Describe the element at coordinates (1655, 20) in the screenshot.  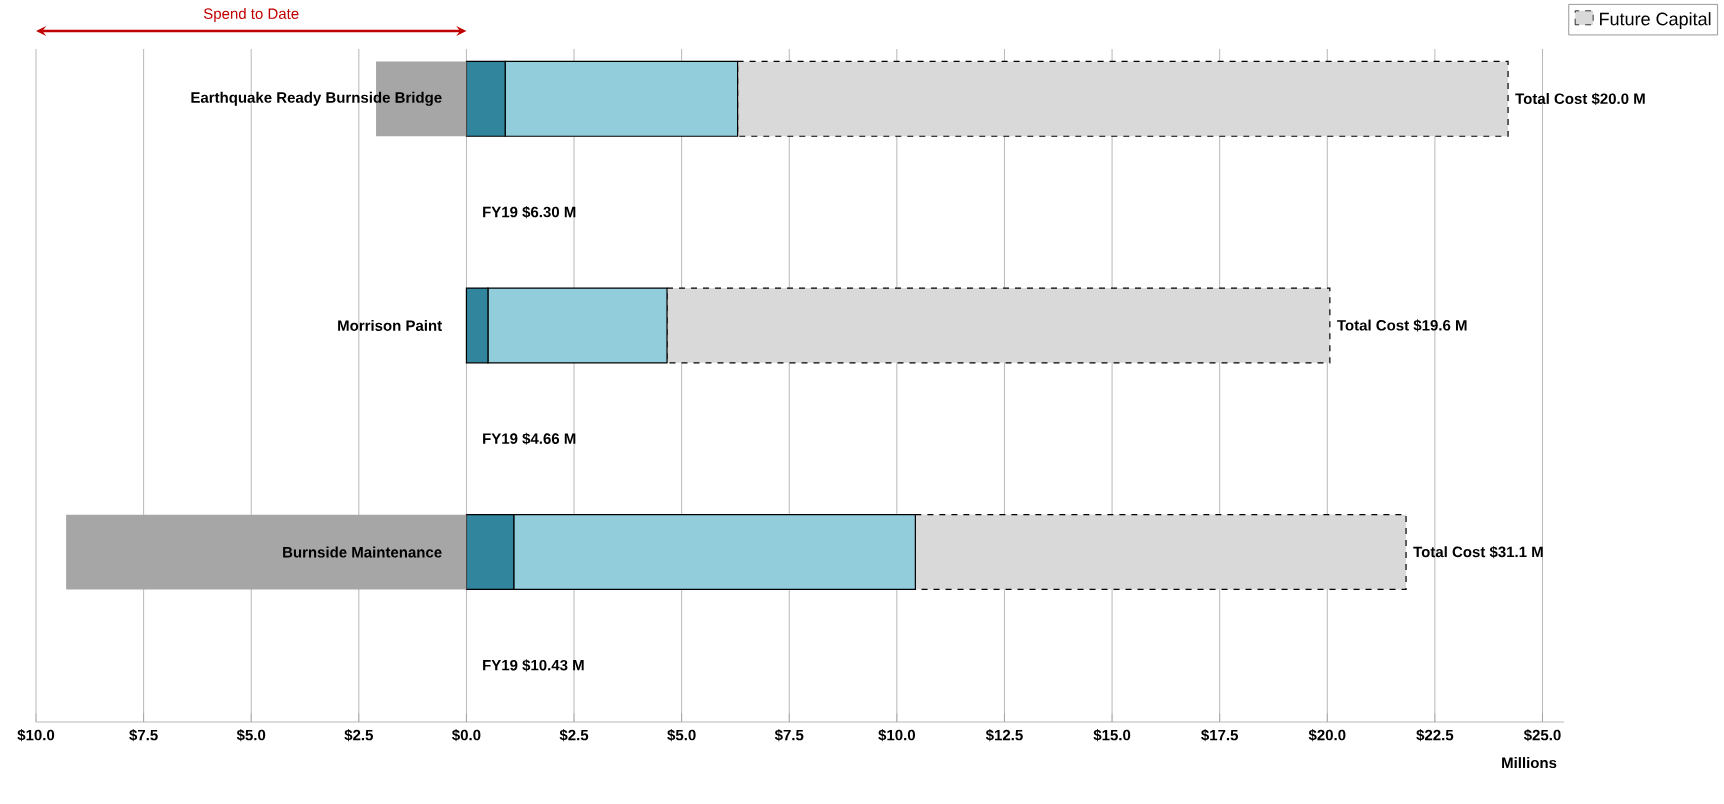
I see `legend-label: Future Capital` at that location.